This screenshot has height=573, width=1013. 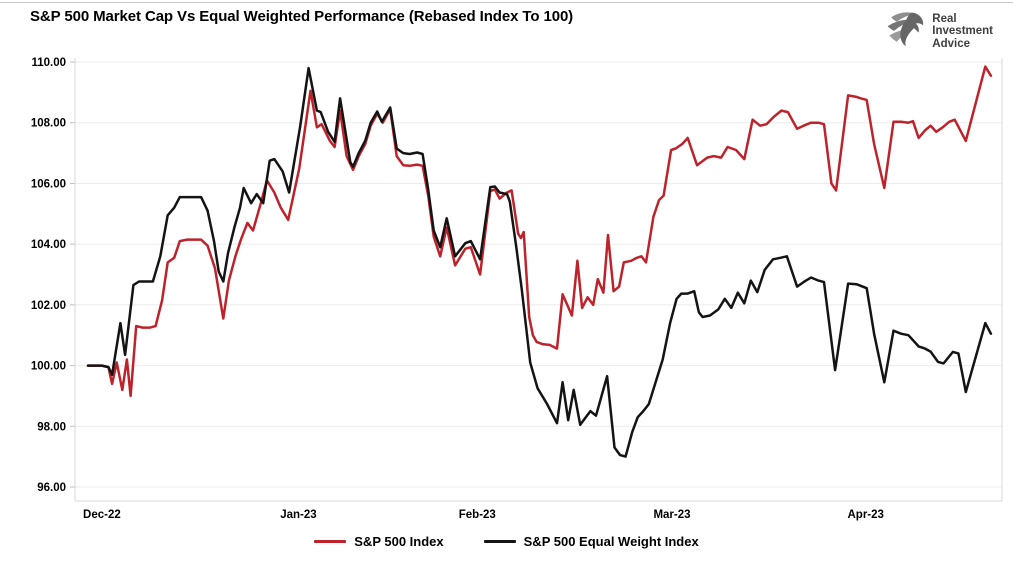 What do you see at coordinates (51, 488) in the screenshot?
I see `y-tick-label: 96.00` at bounding box center [51, 488].